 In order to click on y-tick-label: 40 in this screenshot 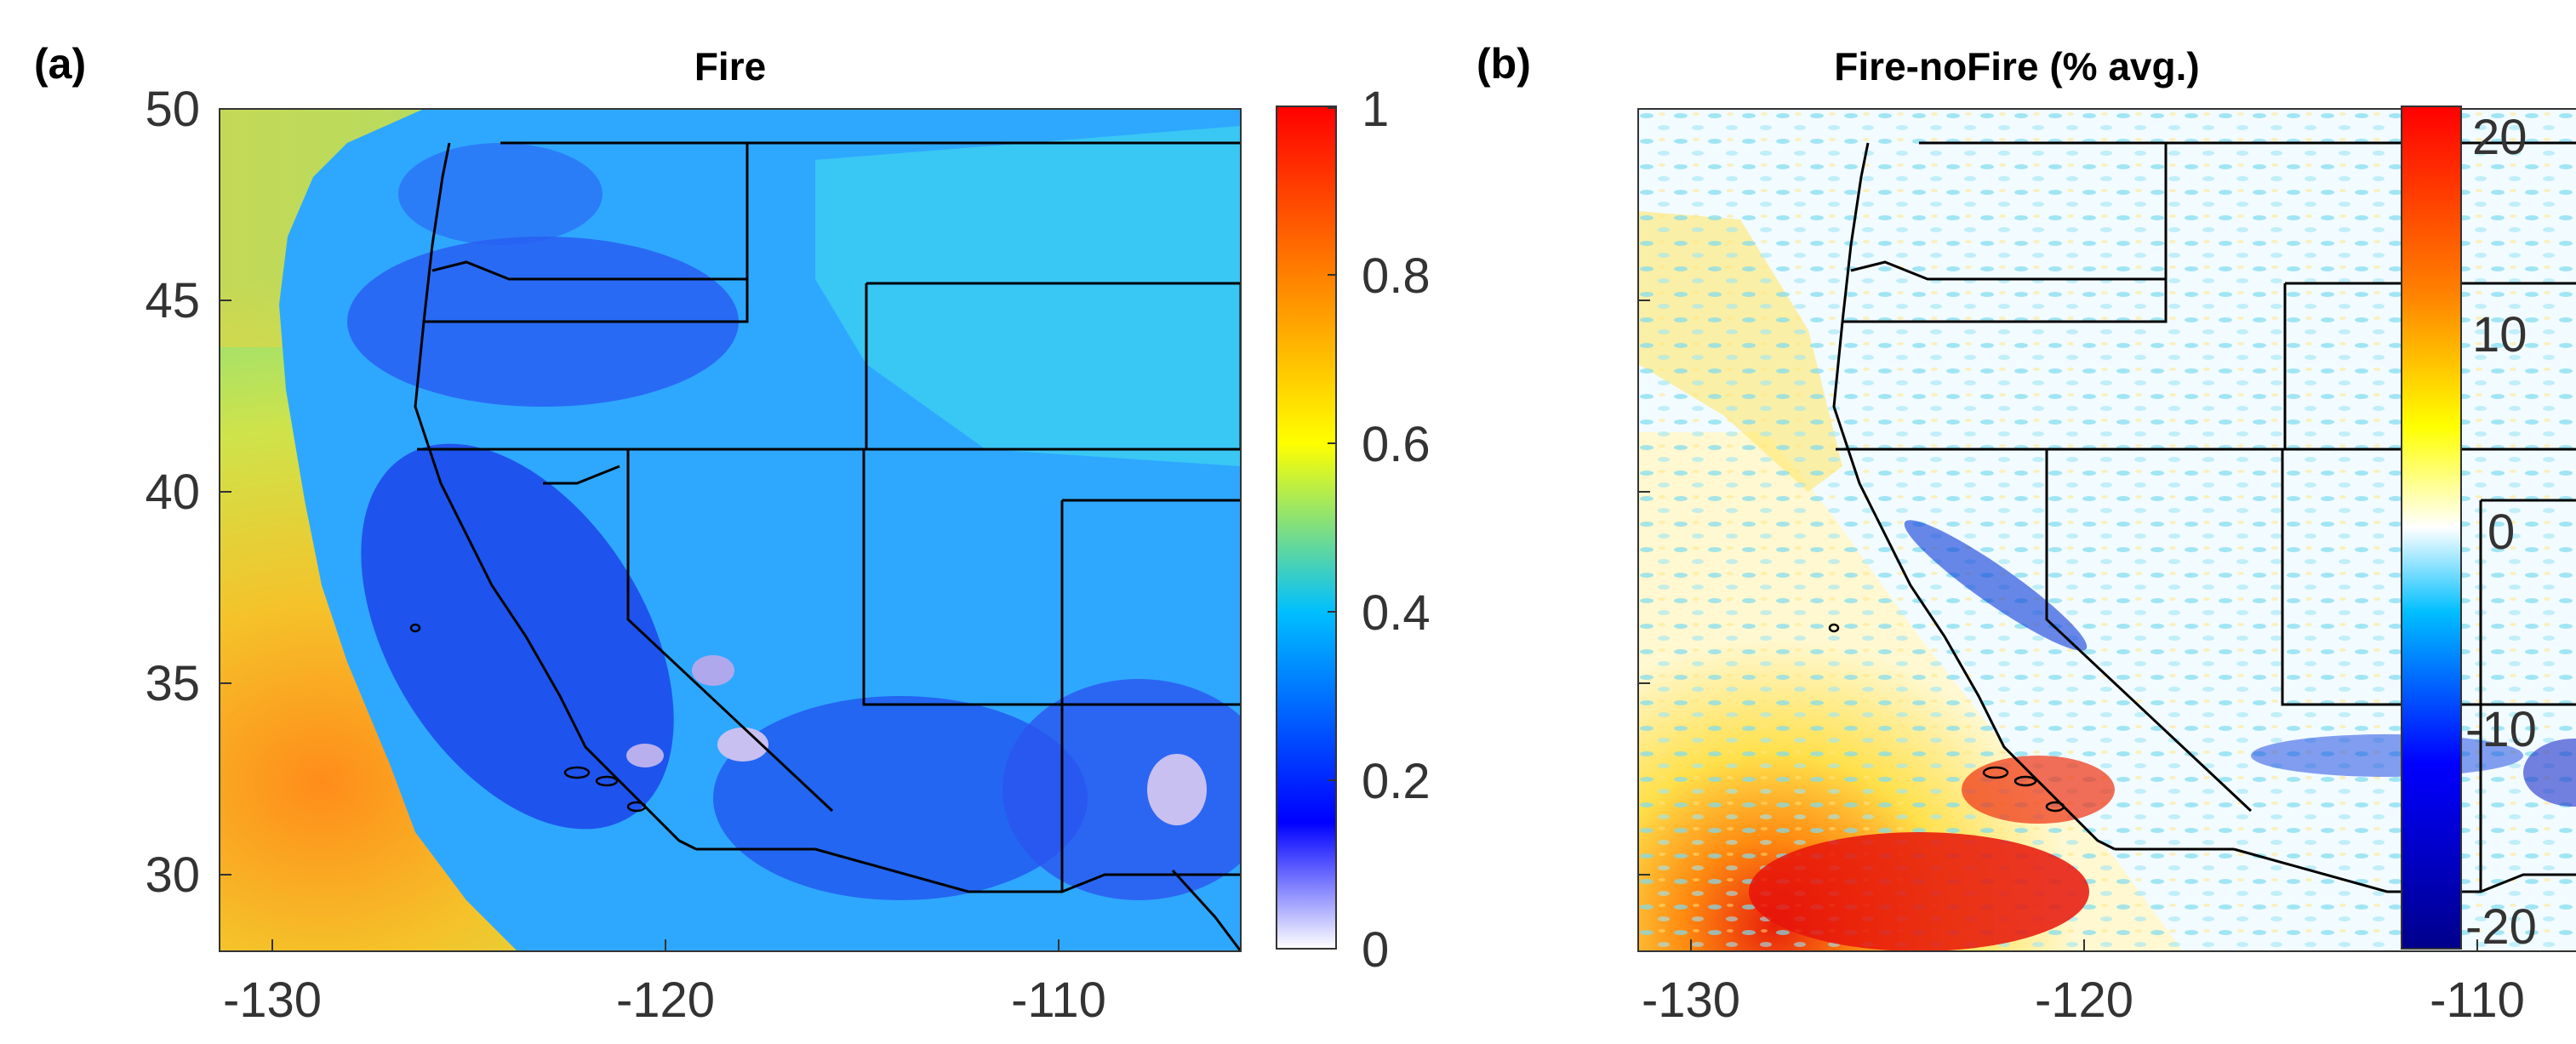, I will do `click(172, 493)`.